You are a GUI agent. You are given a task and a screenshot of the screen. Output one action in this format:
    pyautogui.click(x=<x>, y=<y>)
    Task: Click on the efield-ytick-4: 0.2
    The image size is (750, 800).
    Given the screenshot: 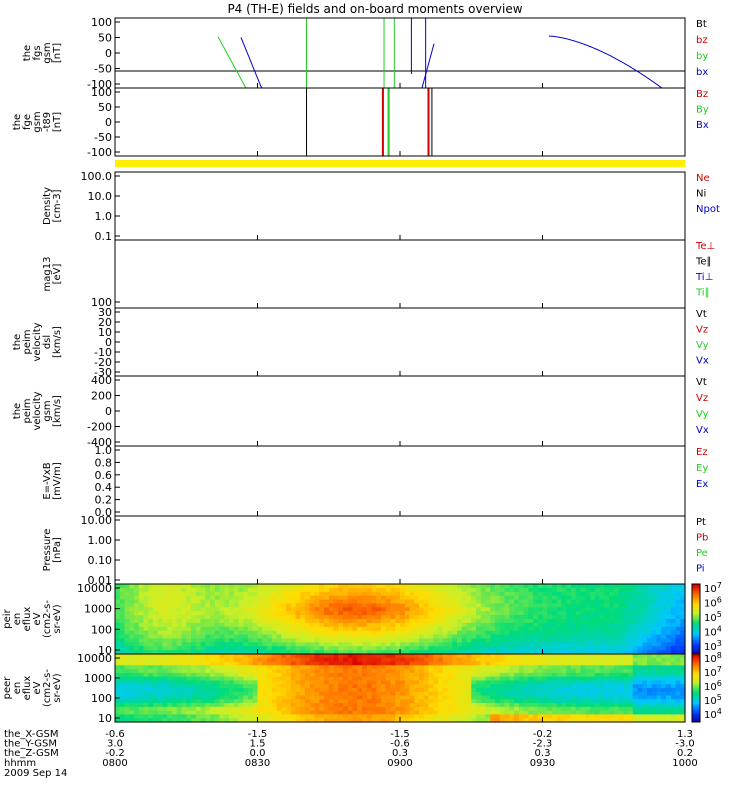 What is the action you would take?
    pyautogui.click(x=104, y=500)
    